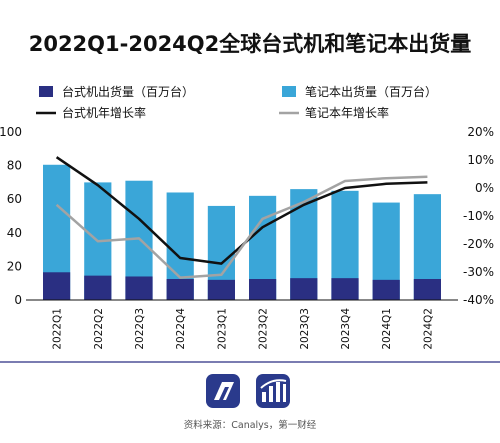 The image size is (500, 443). Describe the element at coordinates (222, 329) in the screenshot. I see `x-tick-label: 2023Q1` at that location.